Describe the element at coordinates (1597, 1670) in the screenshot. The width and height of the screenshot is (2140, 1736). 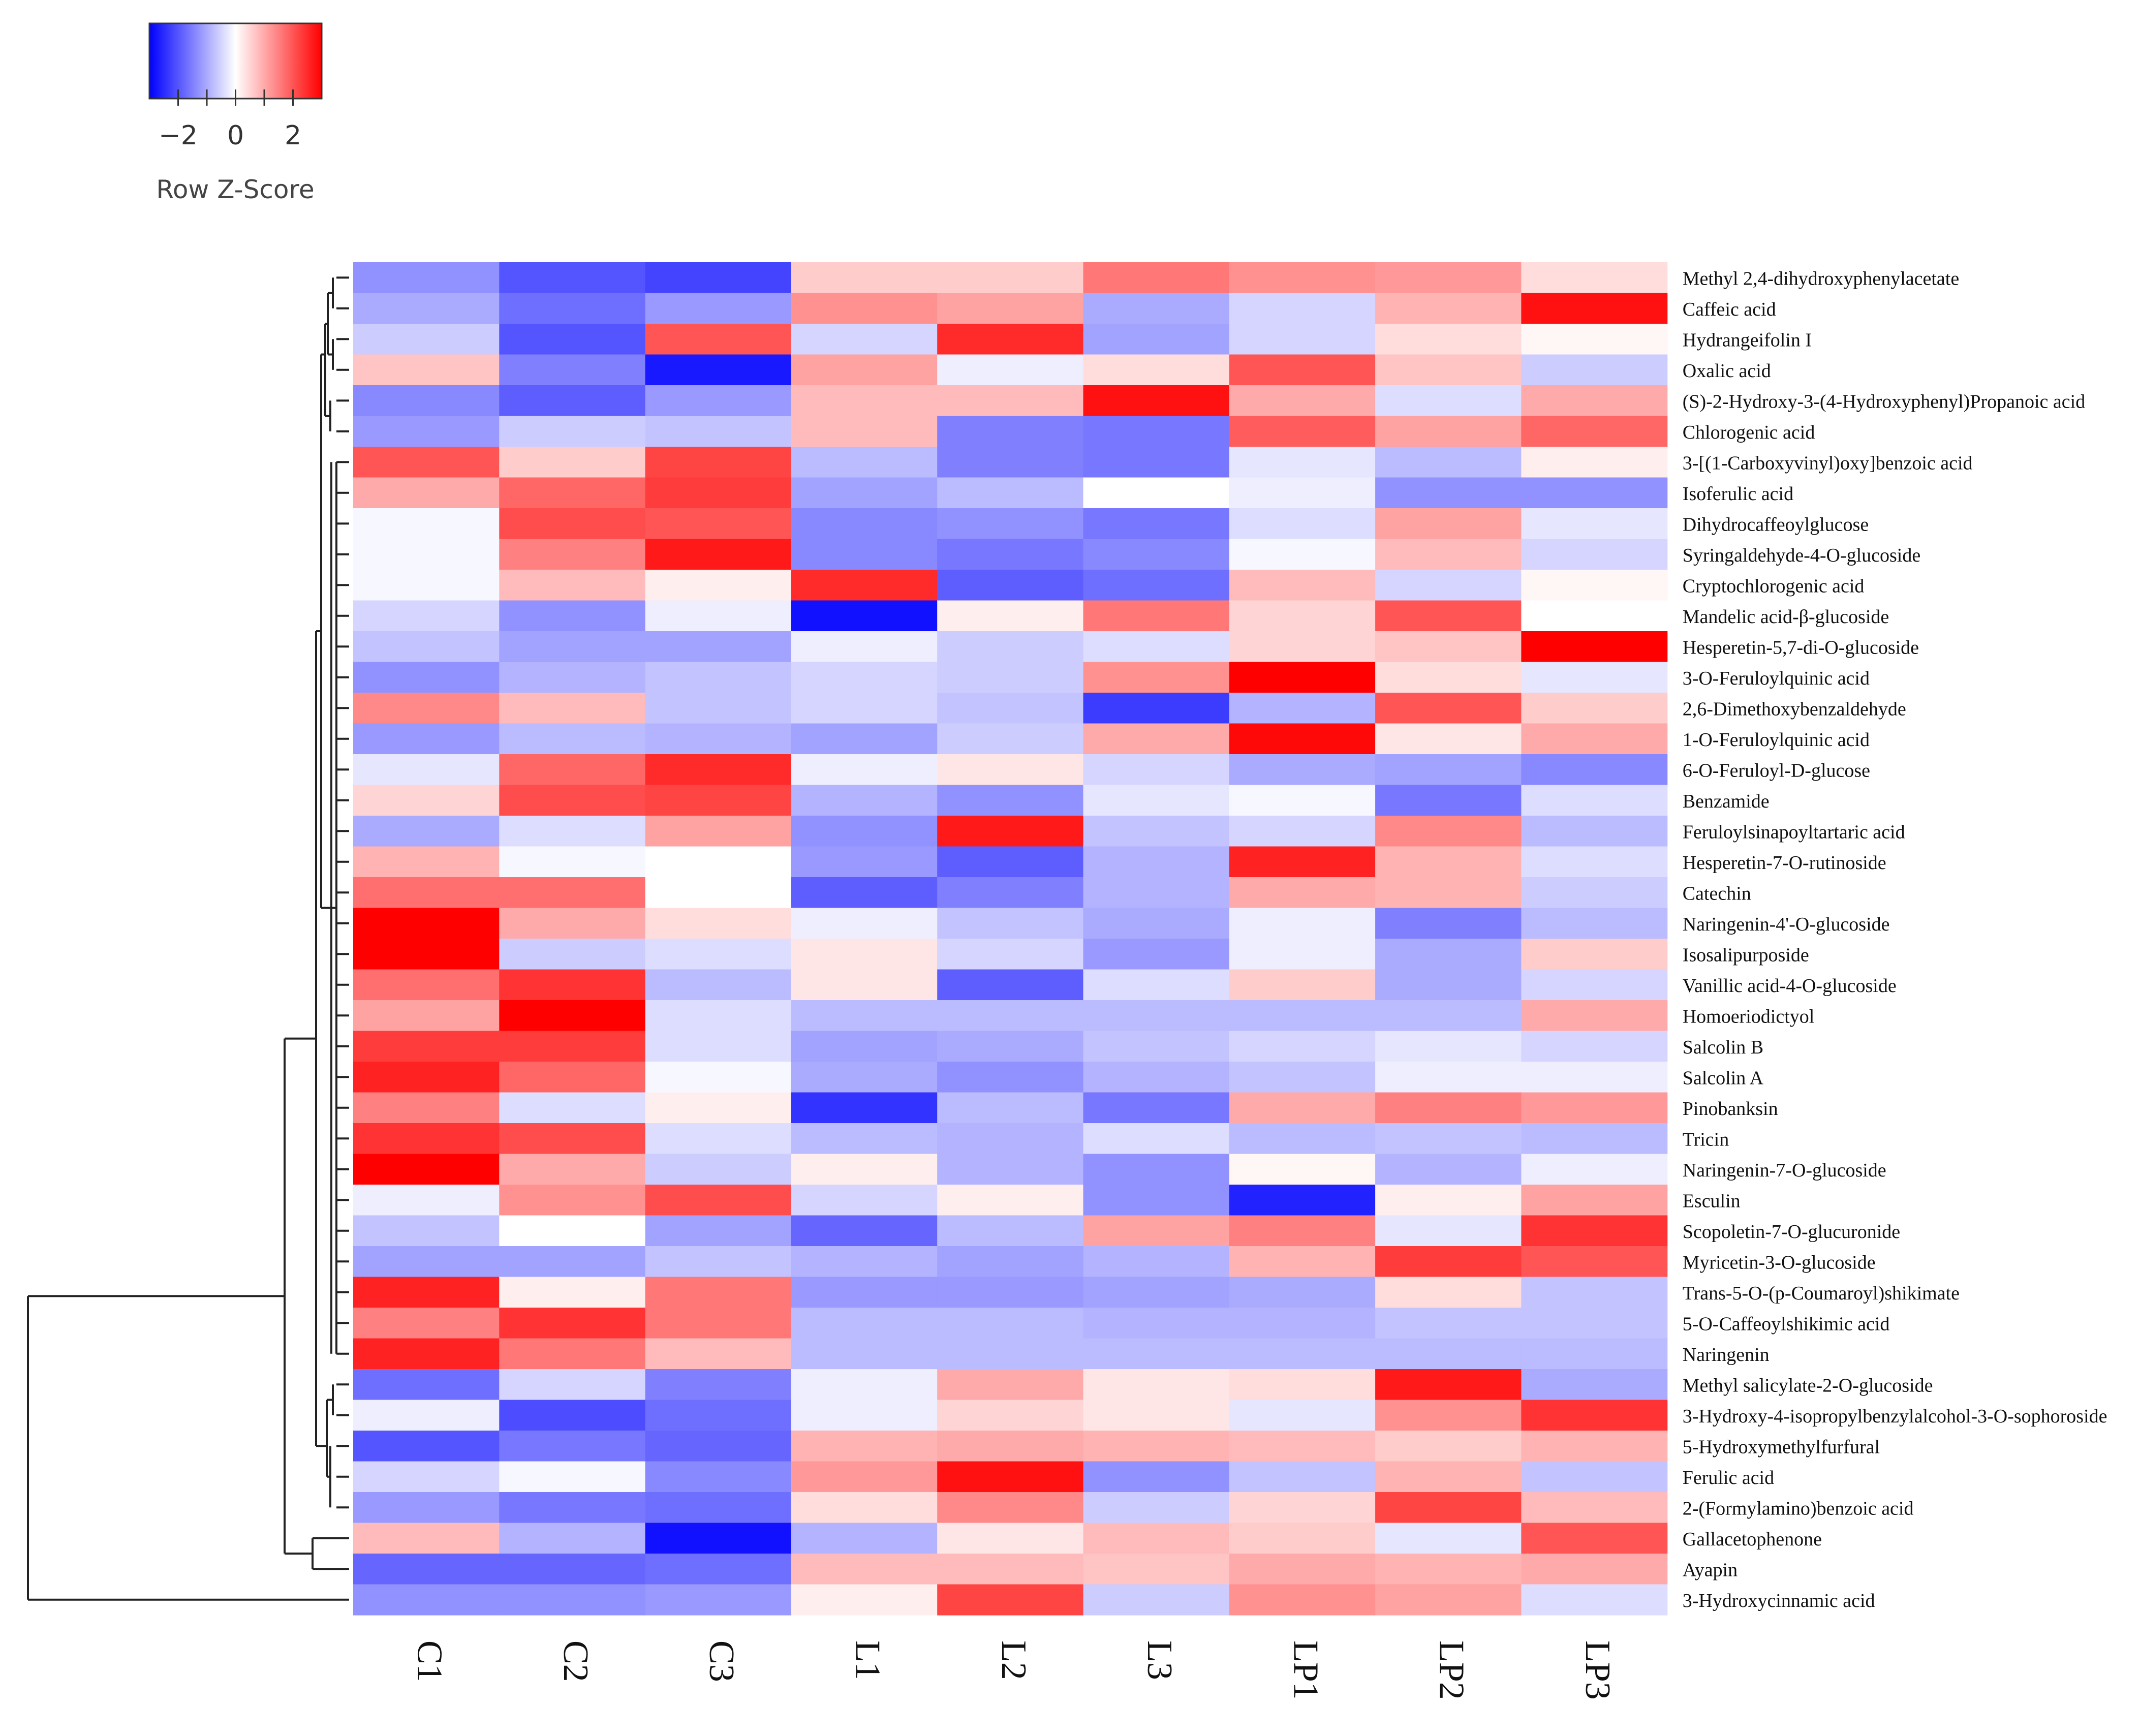
I see `column-label: LP3` at that location.